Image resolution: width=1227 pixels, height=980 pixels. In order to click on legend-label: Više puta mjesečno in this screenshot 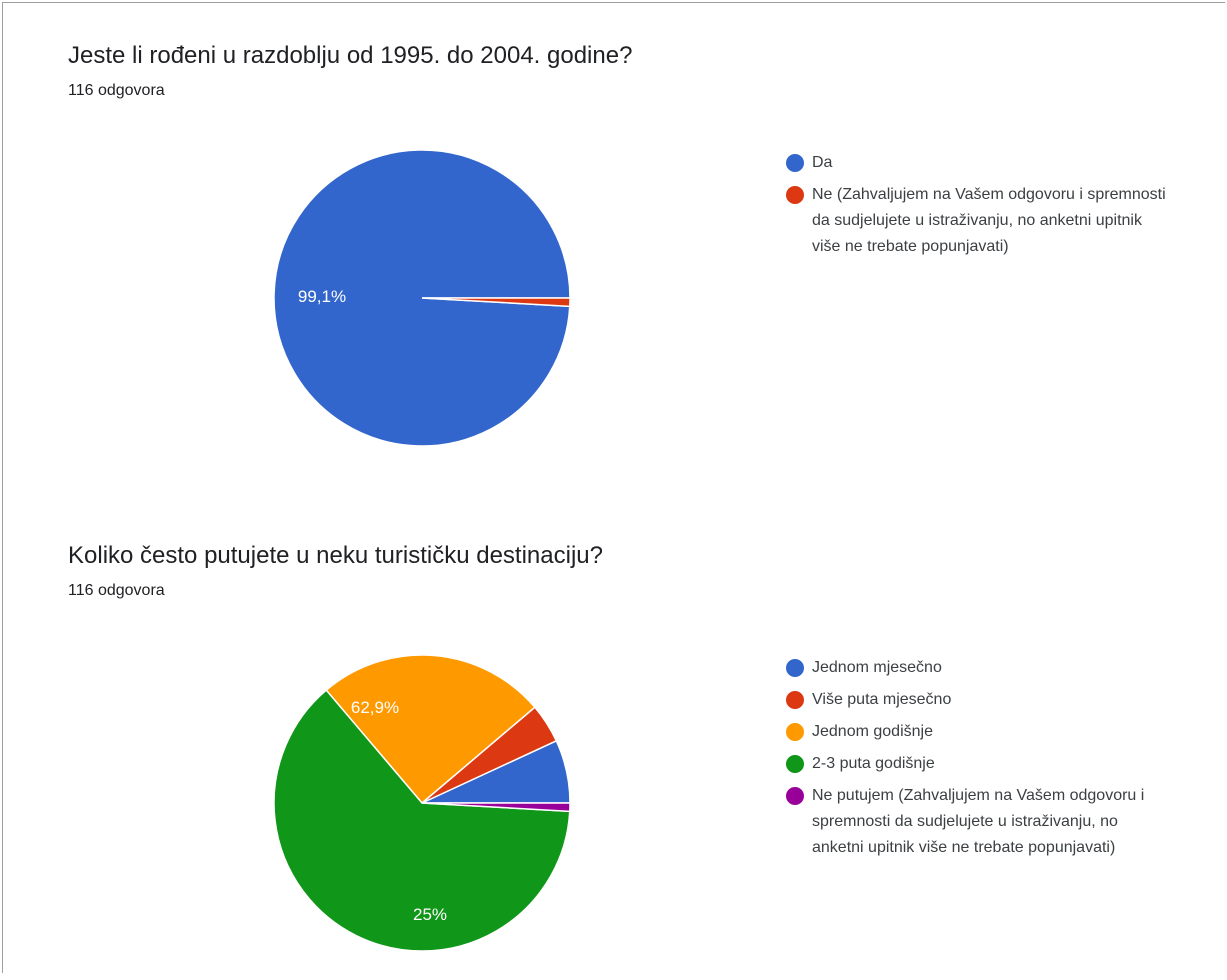, I will do `click(882, 699)`.